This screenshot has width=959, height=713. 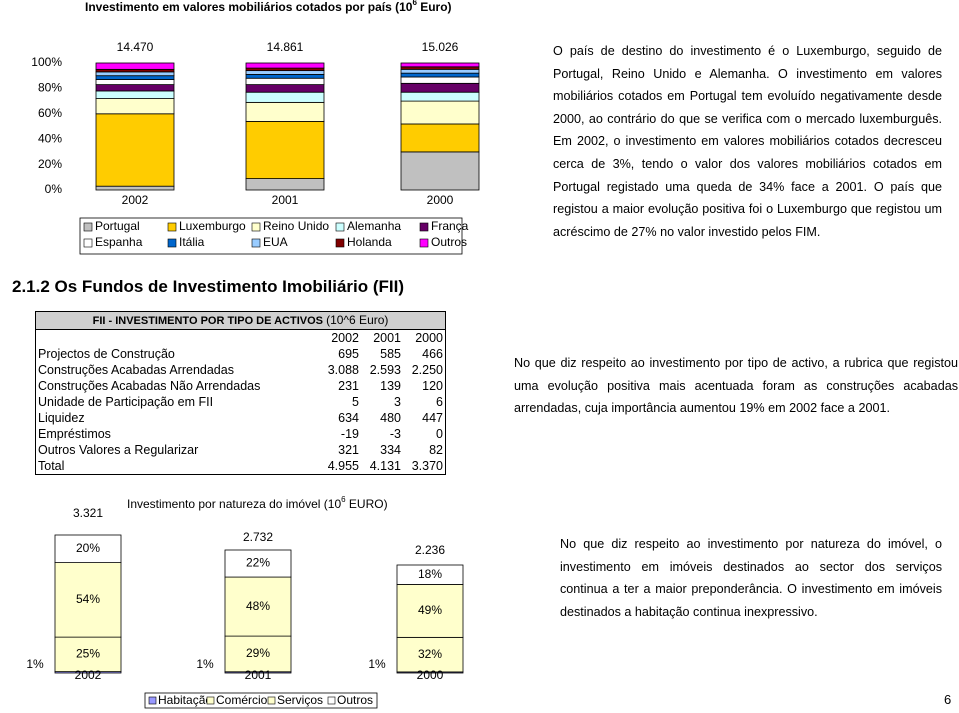 What do you see at coordinates (136, 370) in the screenshot?
I see `row-label: Construções Acabadas Arrendadas` at bounding box center [136, 370].